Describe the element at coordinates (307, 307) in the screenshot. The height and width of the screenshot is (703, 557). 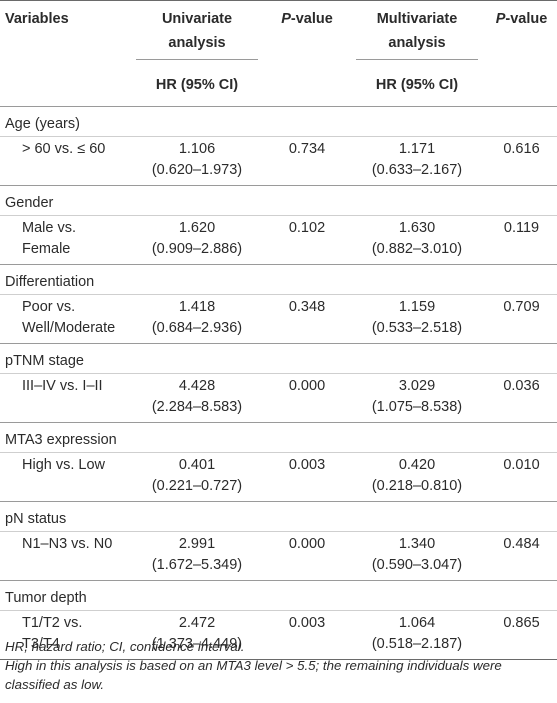
I see `univariate-p-value-value: 0.348` at that location.